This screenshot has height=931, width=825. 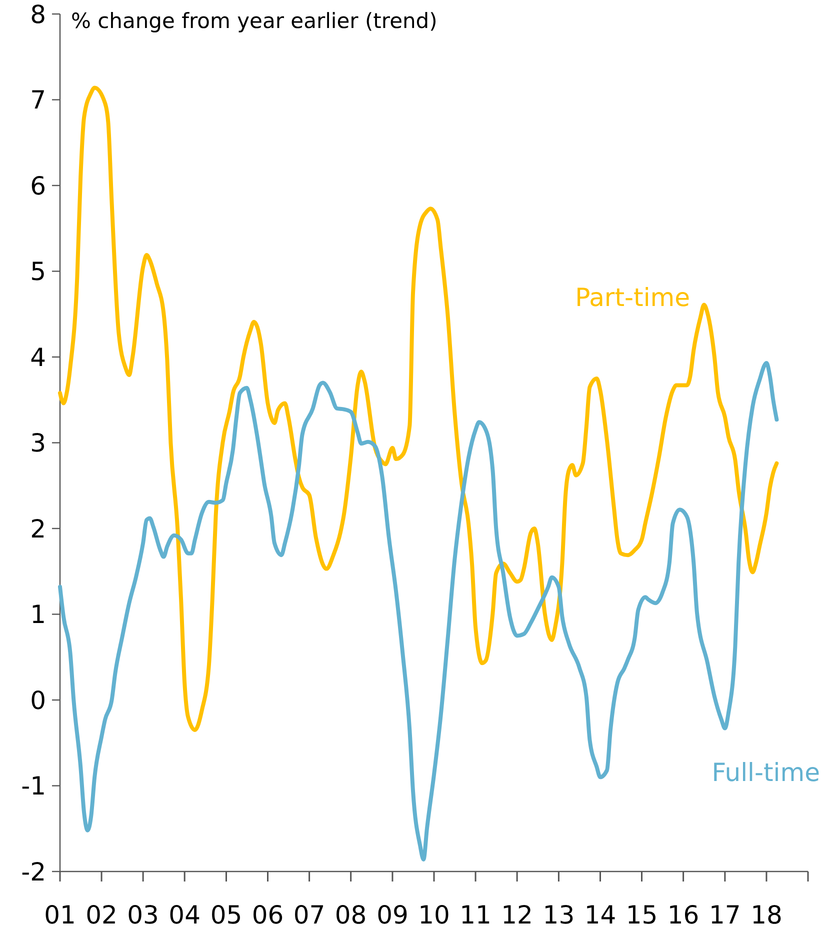 I want to click on x-tick-label: 01, so click(x=60, y=915).